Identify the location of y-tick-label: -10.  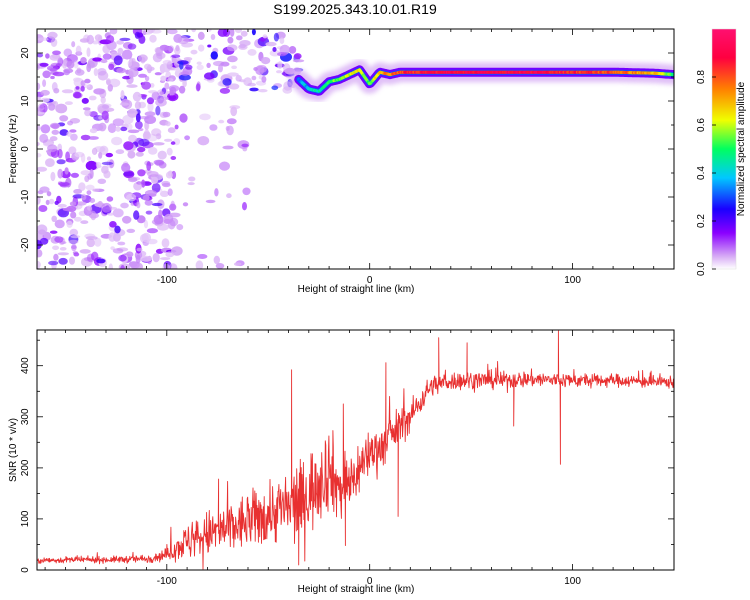
(25, 196).